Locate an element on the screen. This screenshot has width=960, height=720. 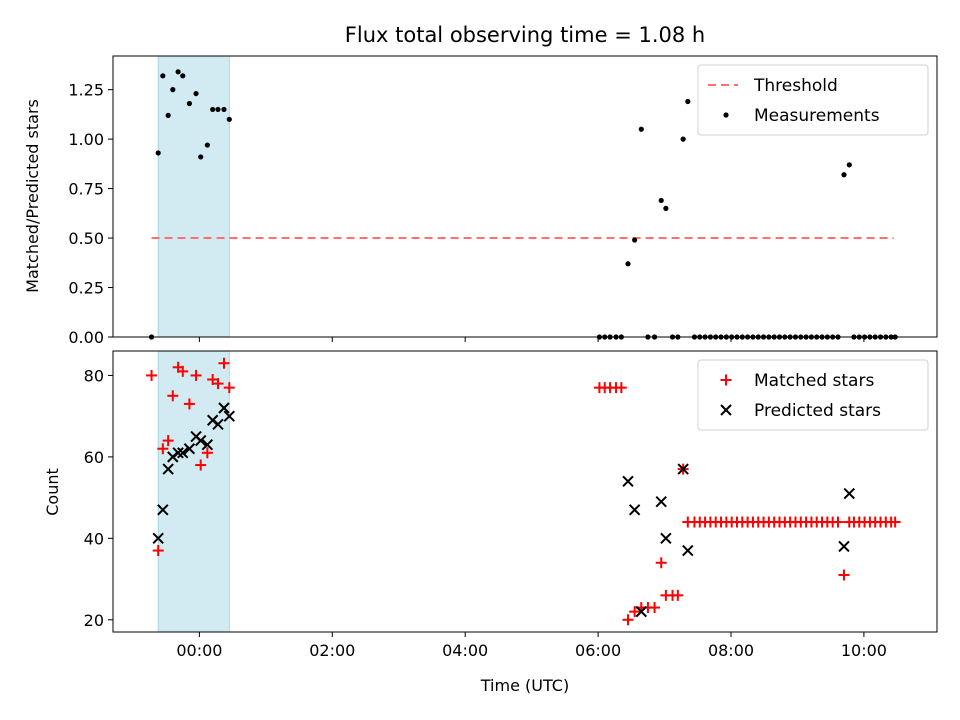
legend: Threshold Measurements is located at coordinates (813, 100).